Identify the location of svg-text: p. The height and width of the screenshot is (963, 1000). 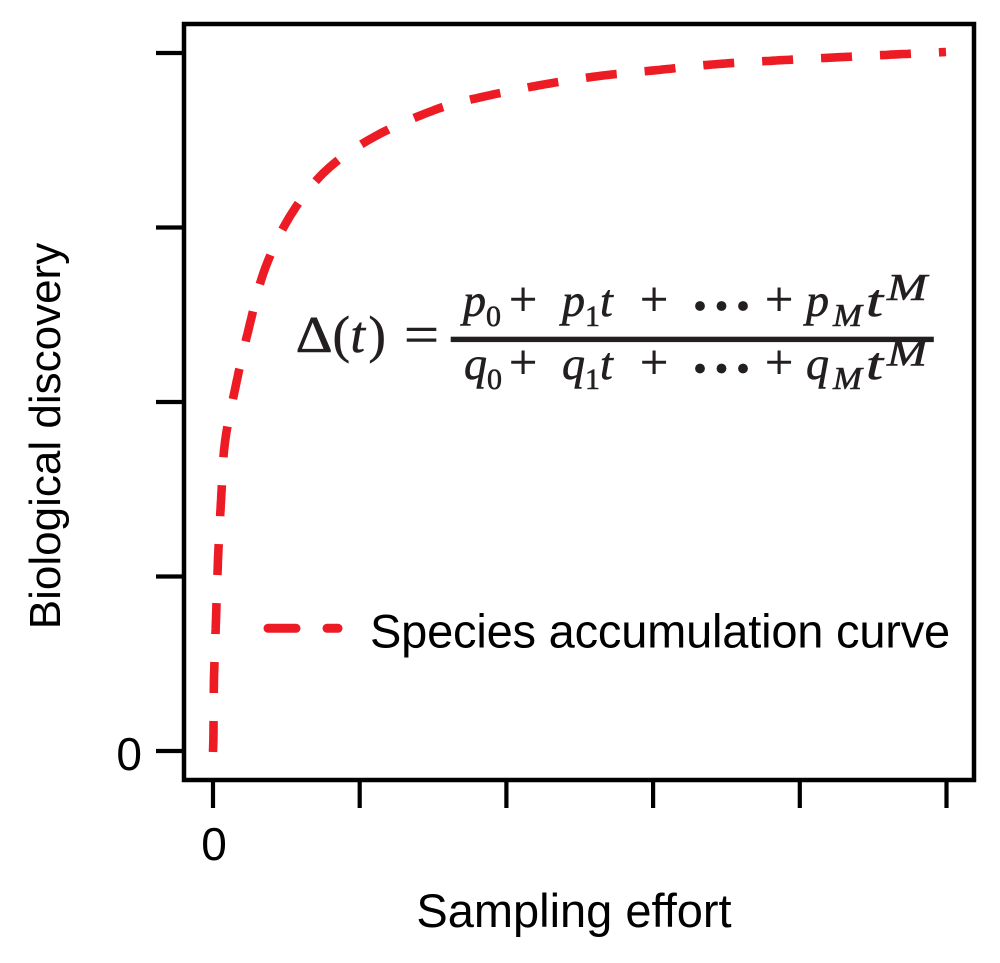
(816, 300).